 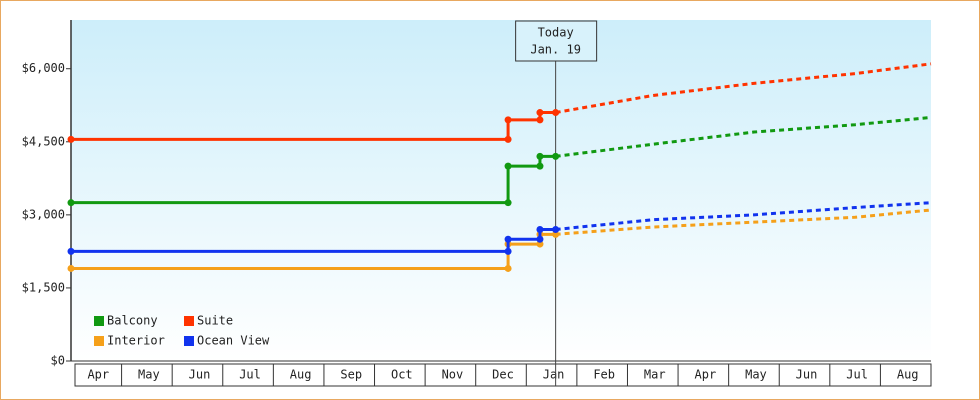 I want to click on today-label: Jan. 19, so click(x=555, y=50).